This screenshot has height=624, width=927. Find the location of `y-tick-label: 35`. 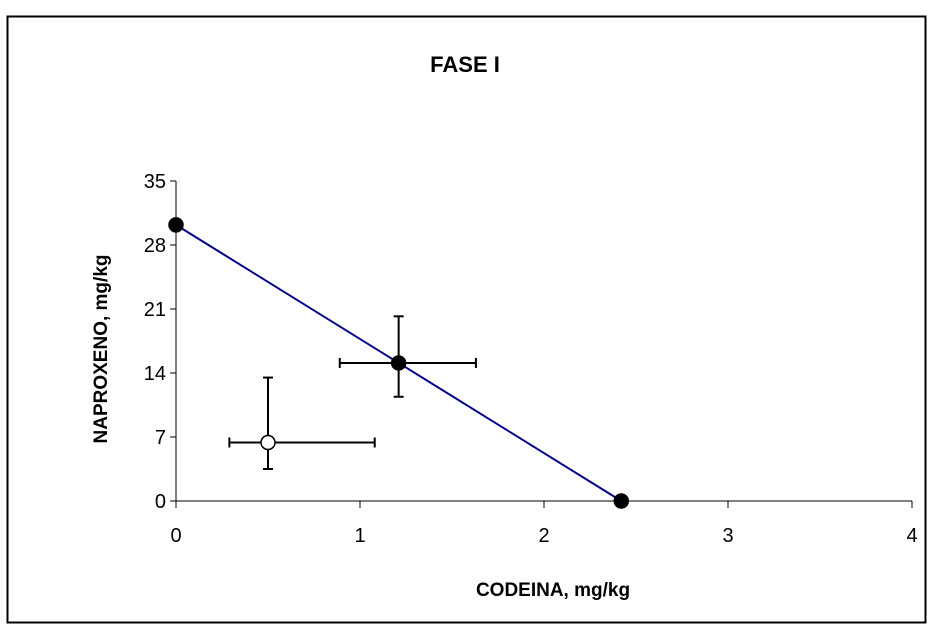

y-tick-label: 35 is located at coordinates (155, 182).